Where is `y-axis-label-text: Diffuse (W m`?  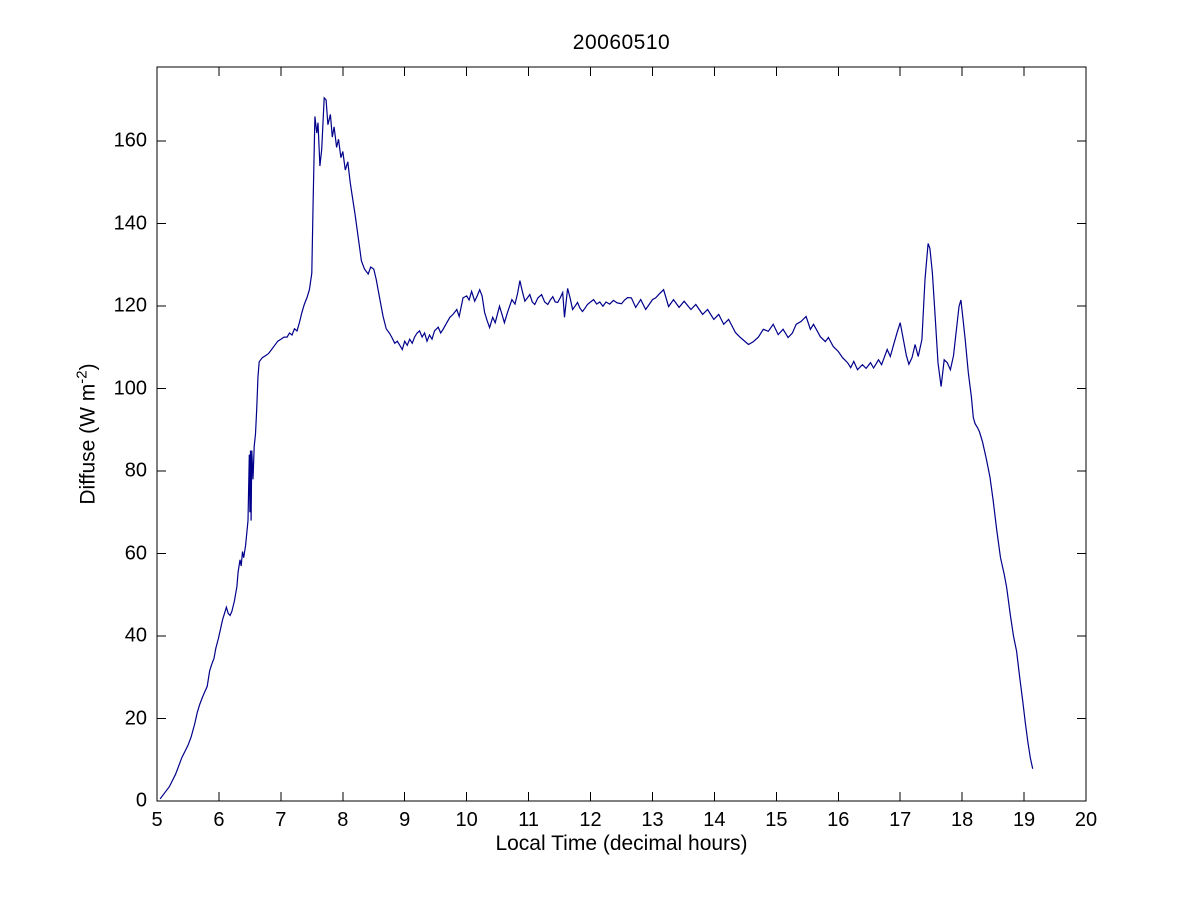 y-axis-label-text: Diffuse (W m is located at coordinates (88, 444).